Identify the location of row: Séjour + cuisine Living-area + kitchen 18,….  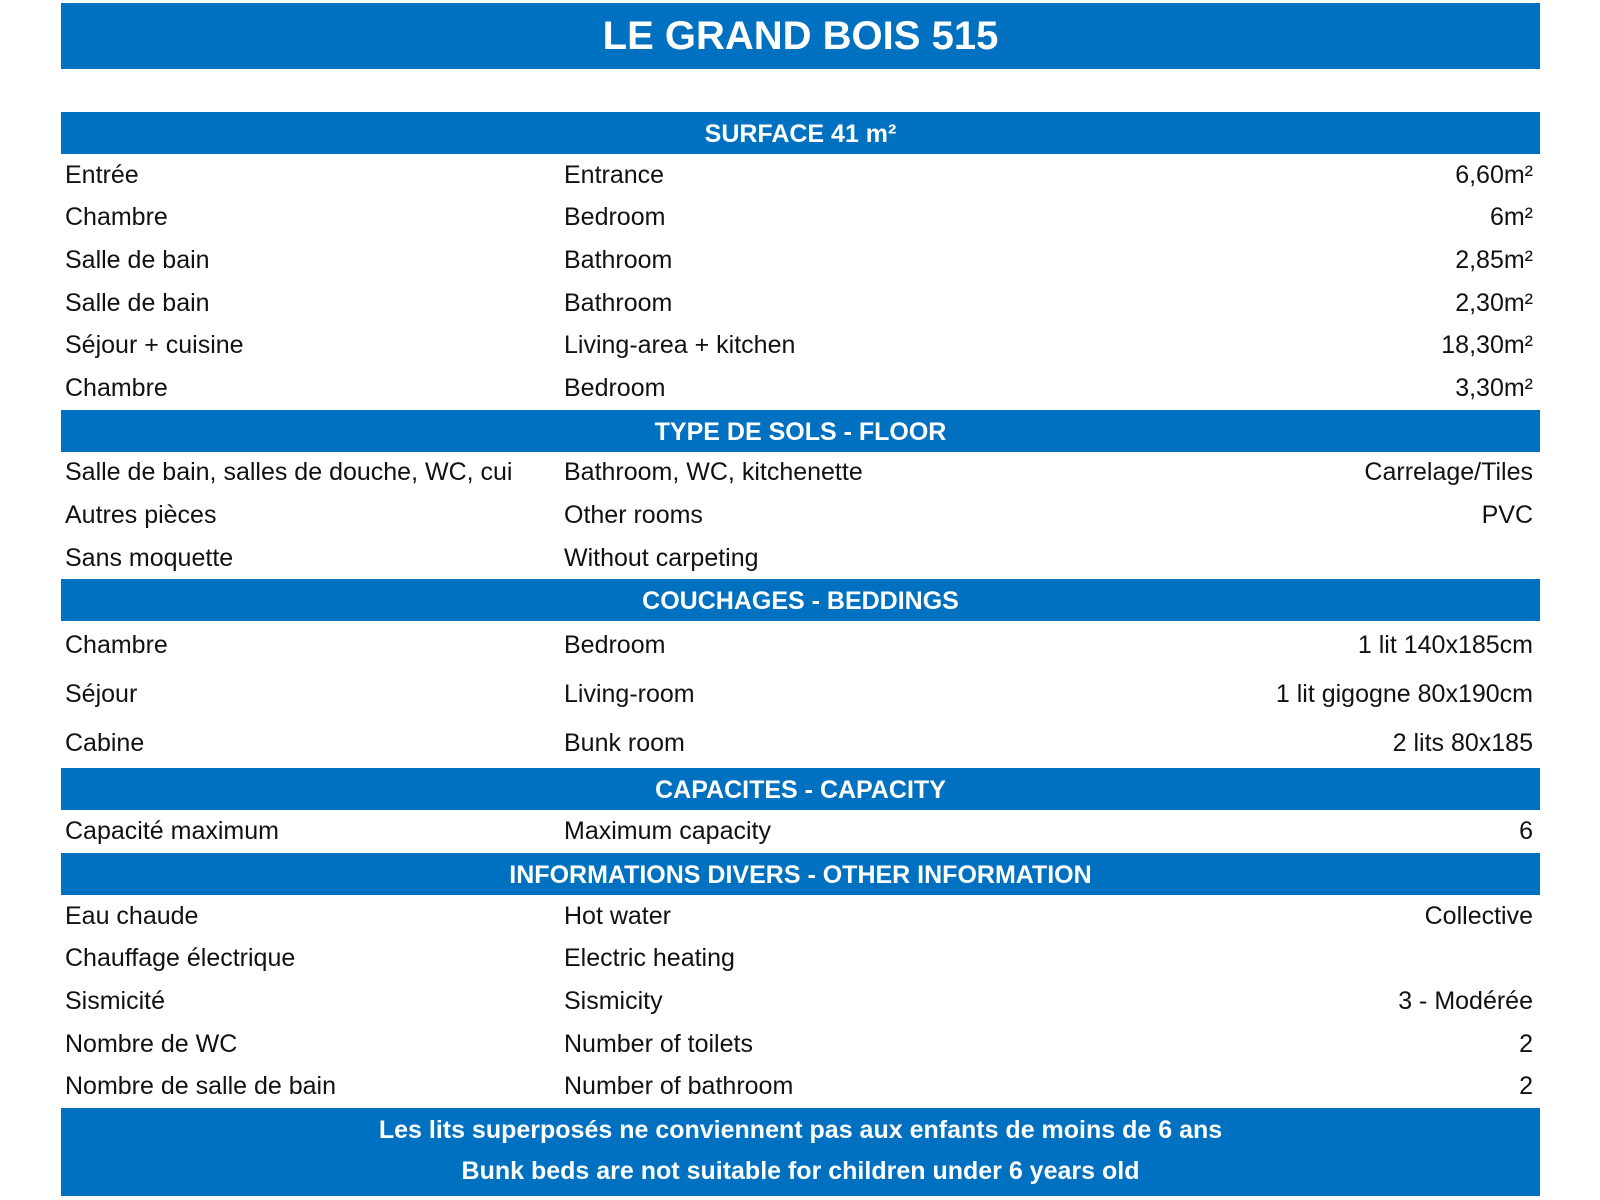
(800, 345).